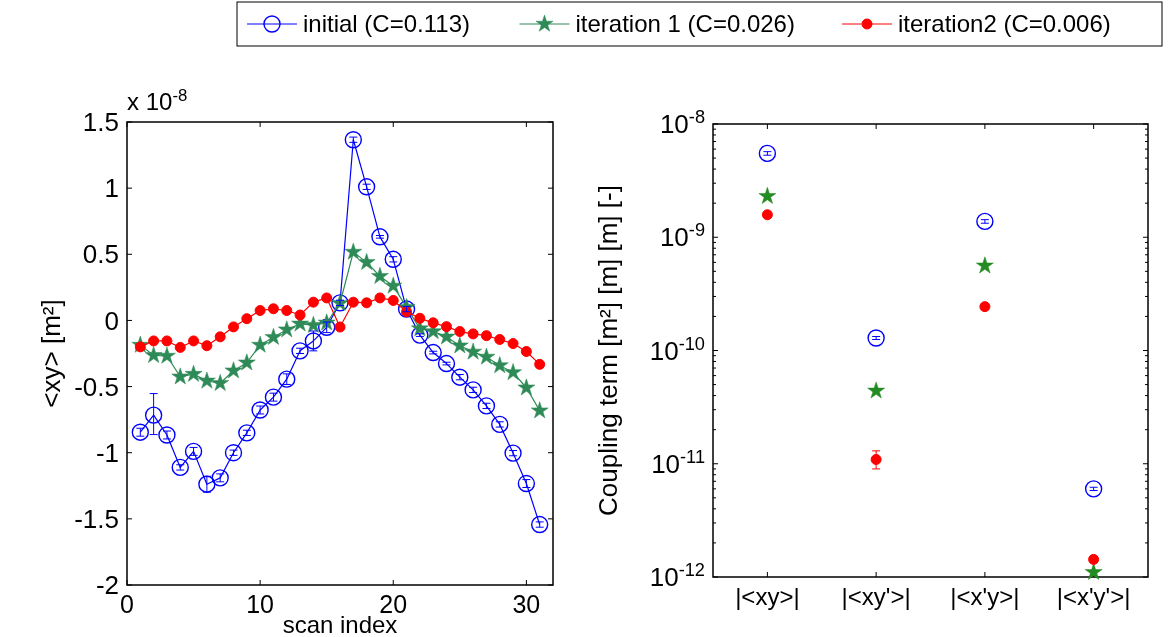 This screenshot has width=1170, height=637. What do you see at coordinates (678, 462) in the screenshot?
I see `y-tick-label: 10$^{-11}$` at bounding box center [678, 462].